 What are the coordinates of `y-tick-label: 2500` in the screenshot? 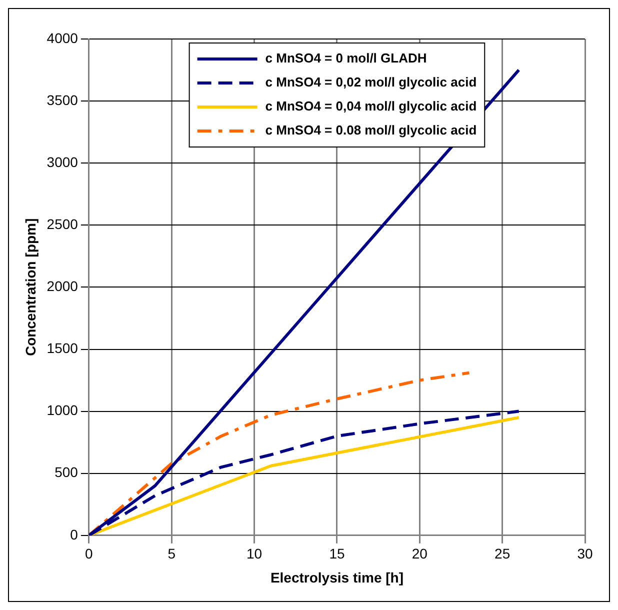 It's located at (62, 224).